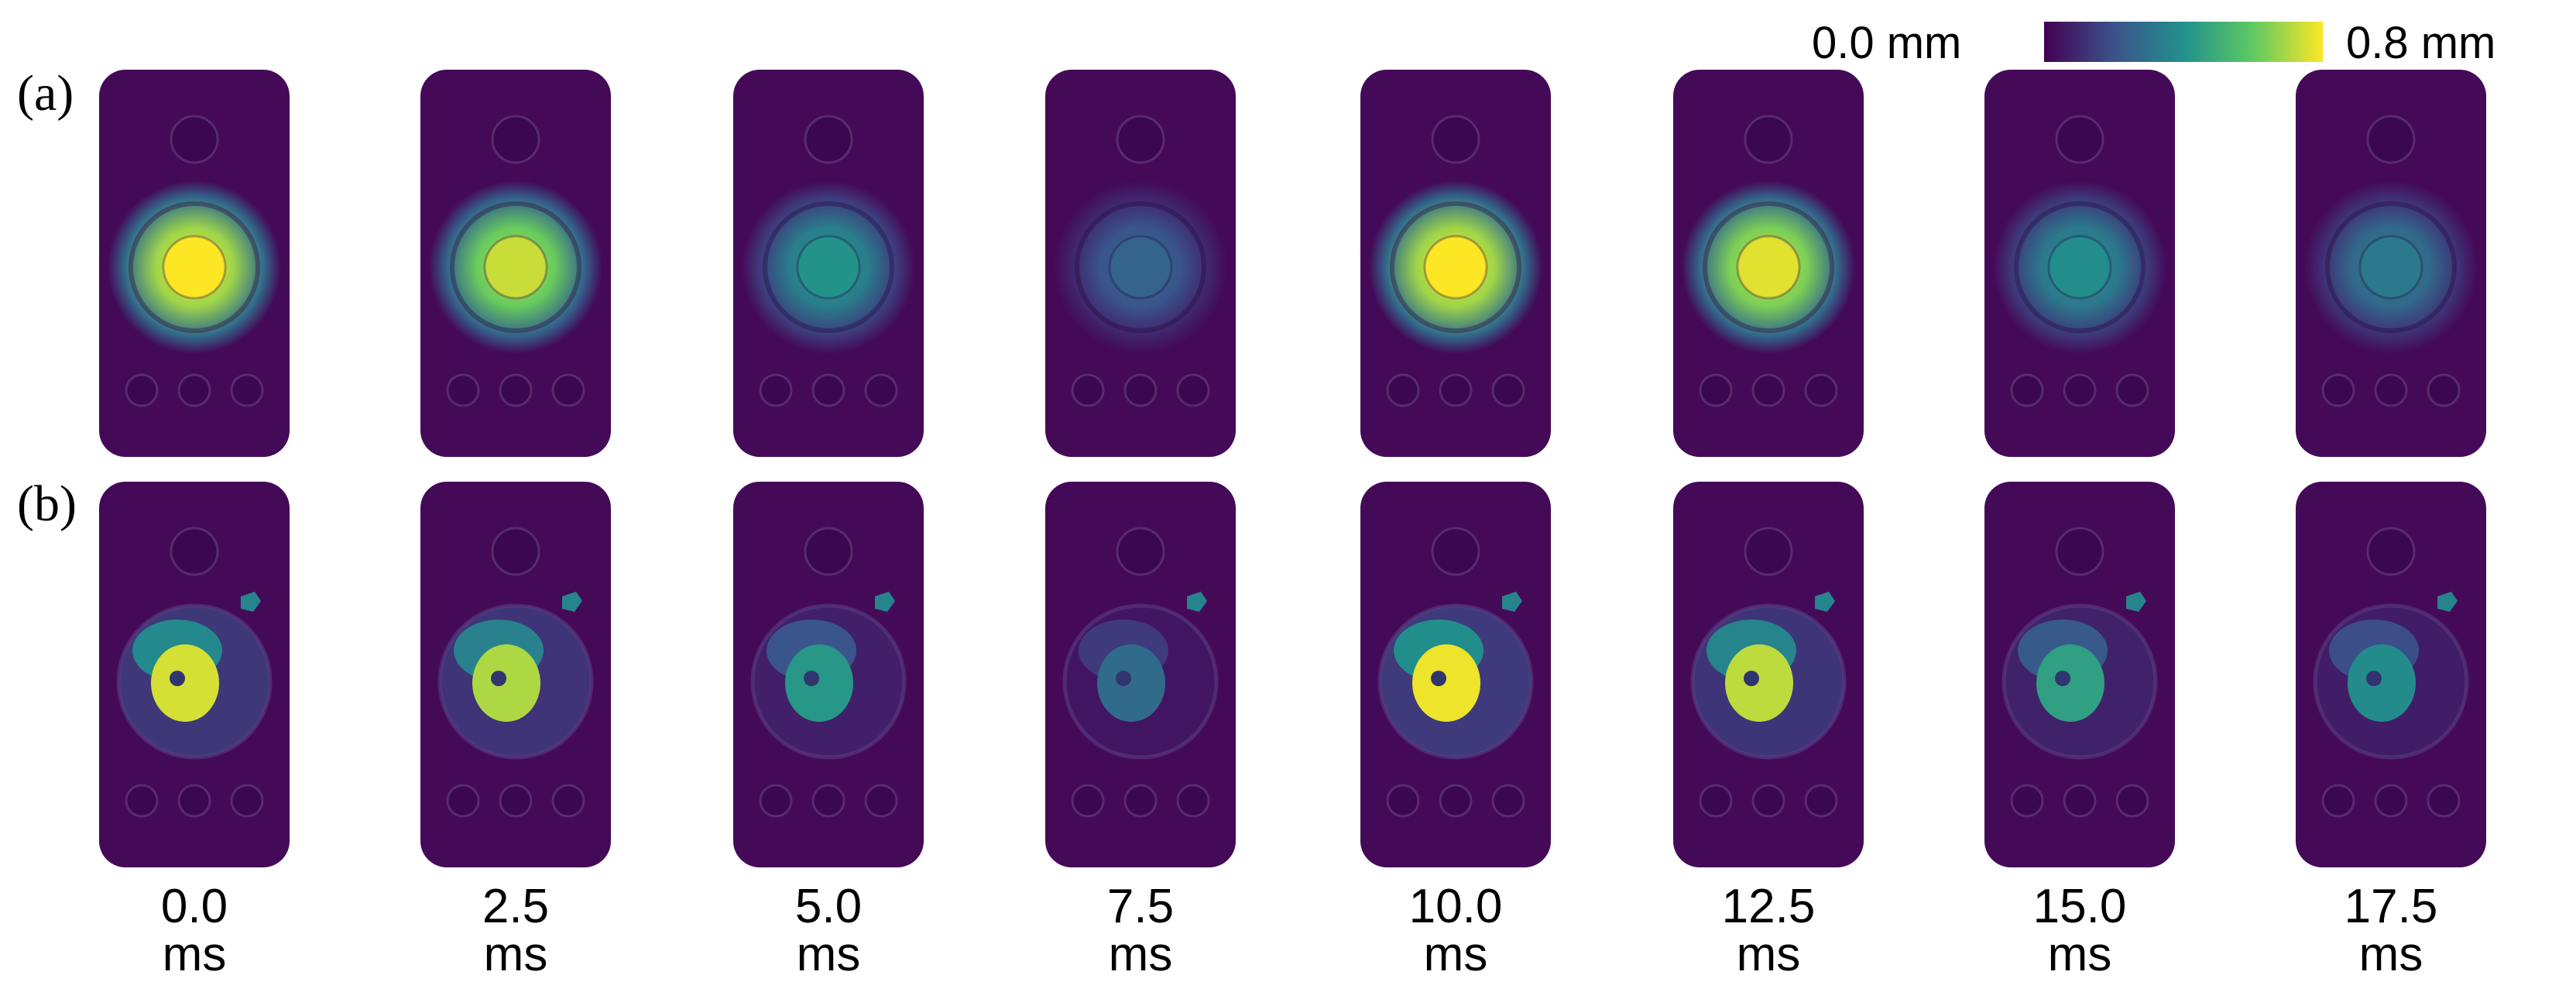  I want to click on time-label-3: 7.5 ms, so click(1140, 931).